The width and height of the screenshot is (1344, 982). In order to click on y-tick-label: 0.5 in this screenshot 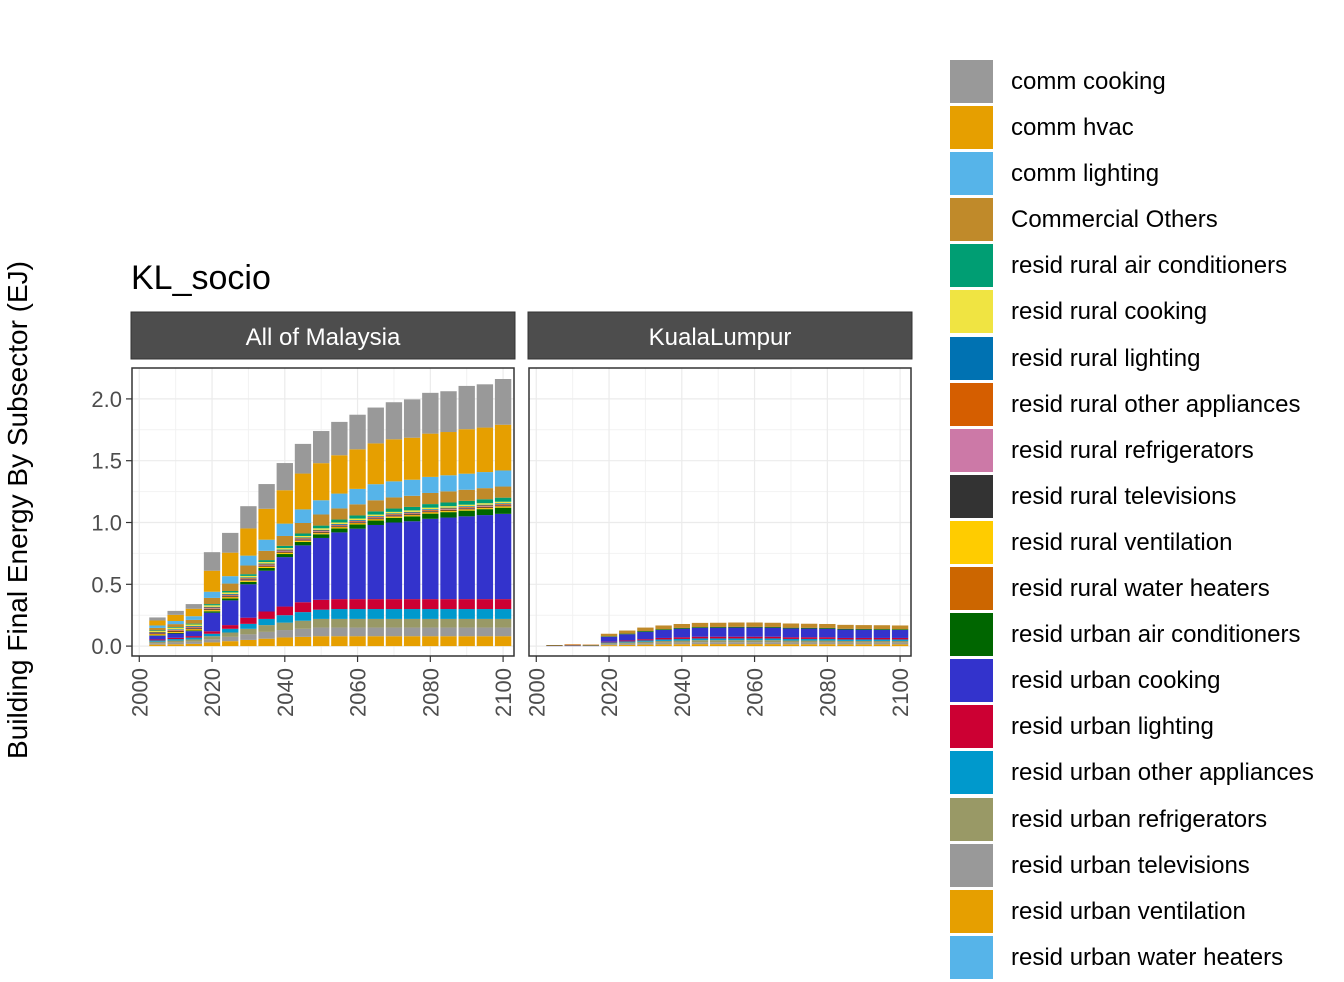, I will do `click(106, 584)`.